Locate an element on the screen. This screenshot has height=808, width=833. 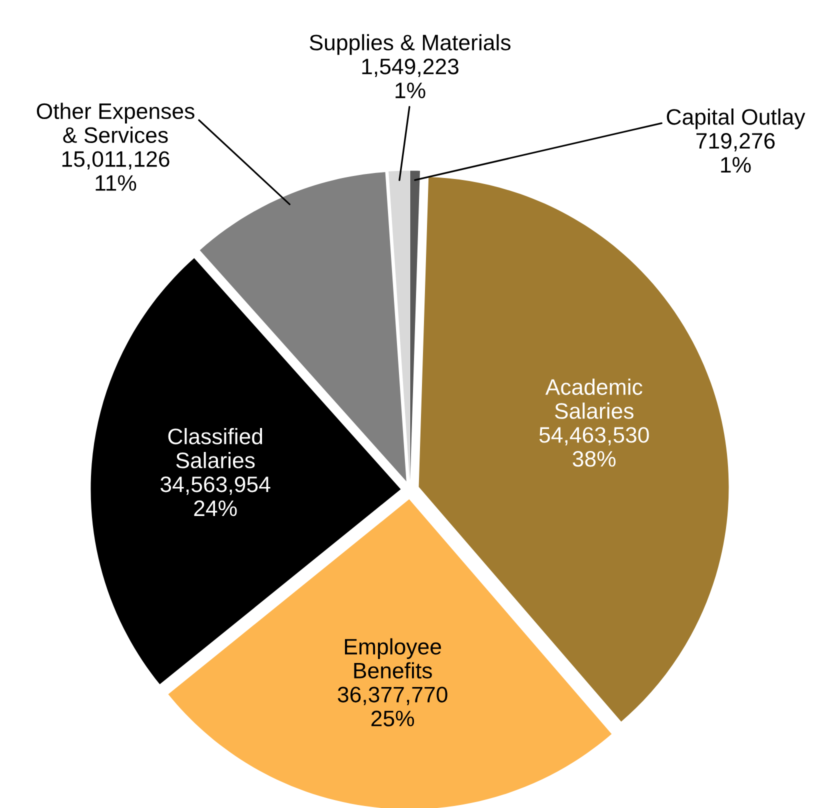
slice-label: Other Expenses & Services is located at coordinates (115, 122).